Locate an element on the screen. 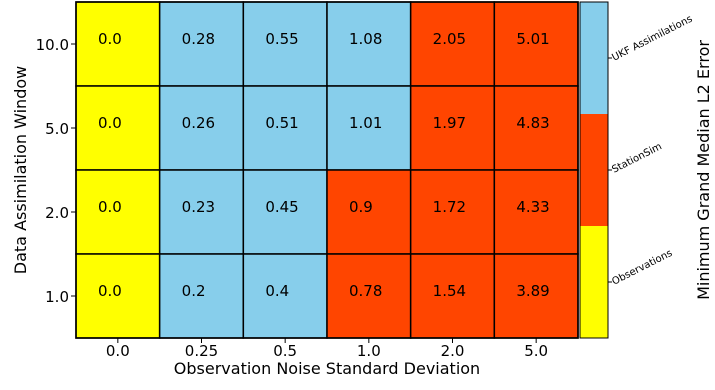 Image resolution: width=715 pixels, height=390 pixels. cell-value-label: 1.72 is located at coordinates (449, 207).